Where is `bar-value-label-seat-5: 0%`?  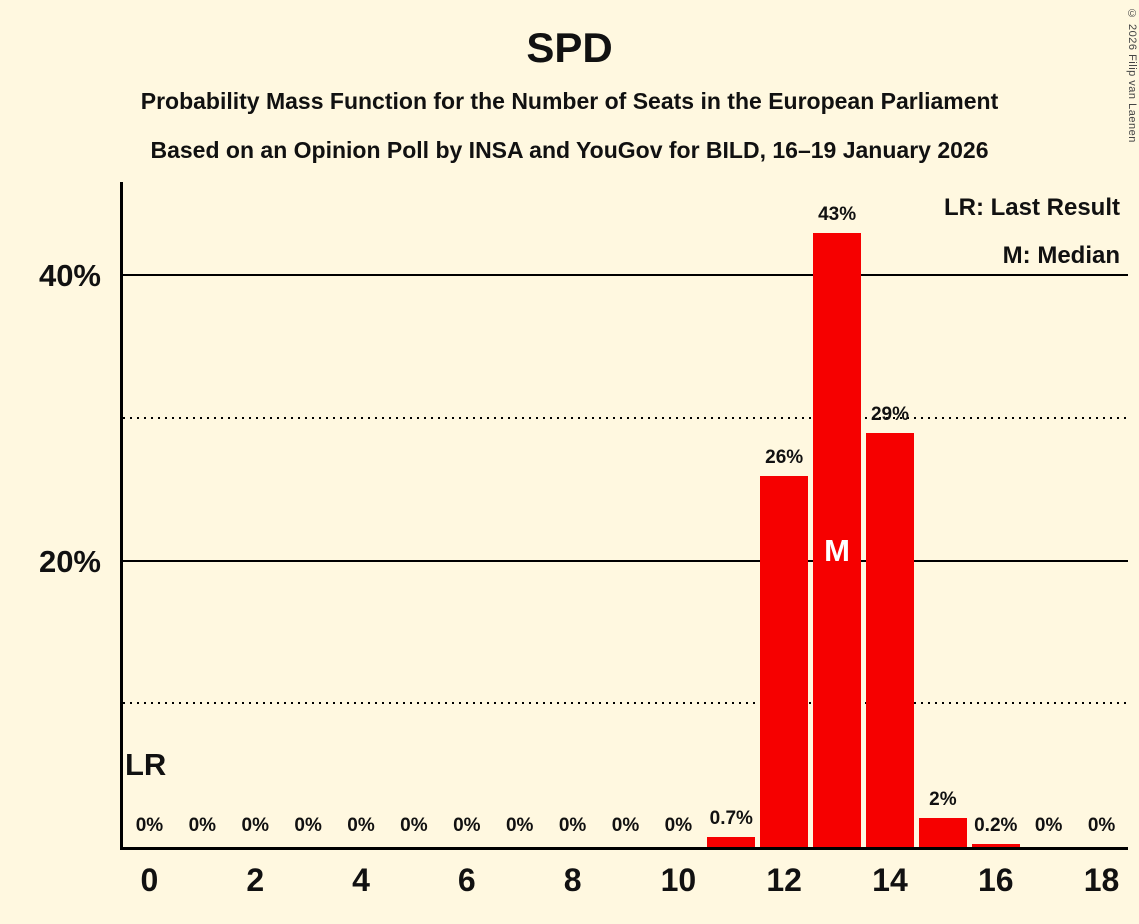
bar-value-label-seat-5: 0% is located at coordinates (414, 825).